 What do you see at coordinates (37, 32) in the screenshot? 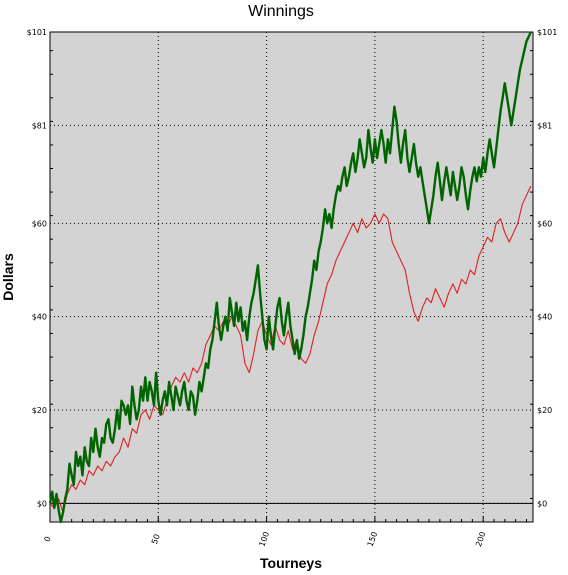
I see `y-tick-label-left: $101` at bounding box center [37, 32].